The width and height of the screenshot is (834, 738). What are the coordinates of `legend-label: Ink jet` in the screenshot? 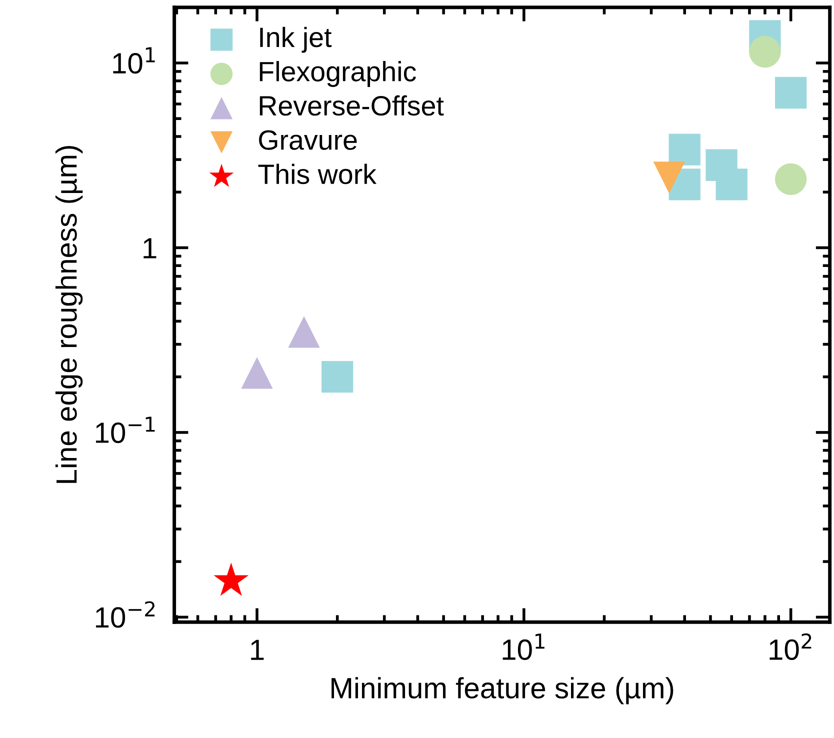 It's located at (296, 39).